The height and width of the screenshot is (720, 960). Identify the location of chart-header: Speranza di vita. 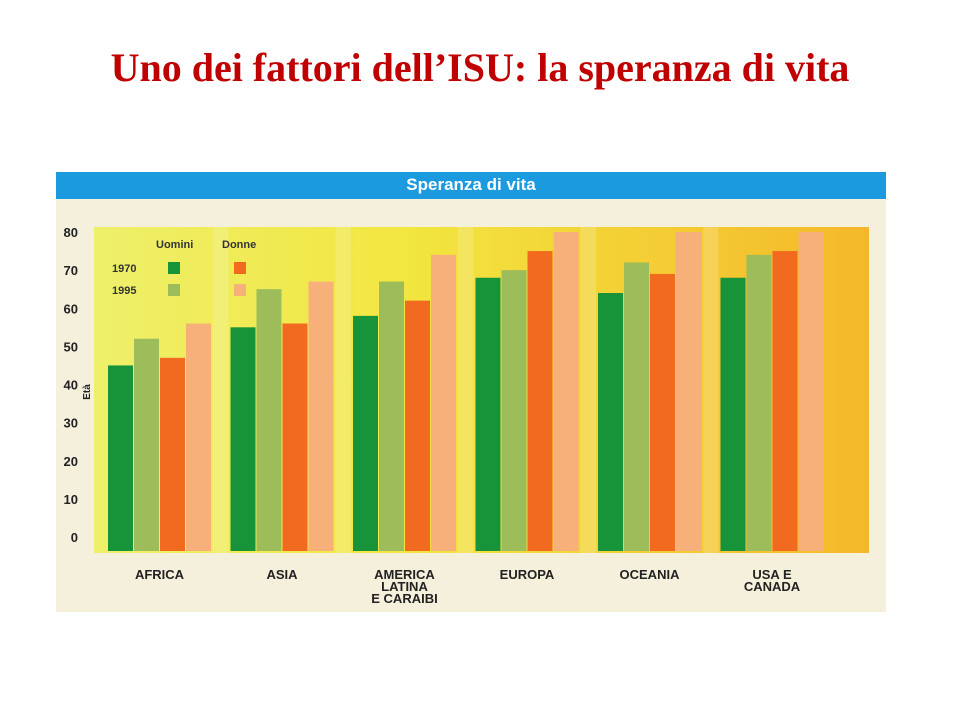
(471, 185).